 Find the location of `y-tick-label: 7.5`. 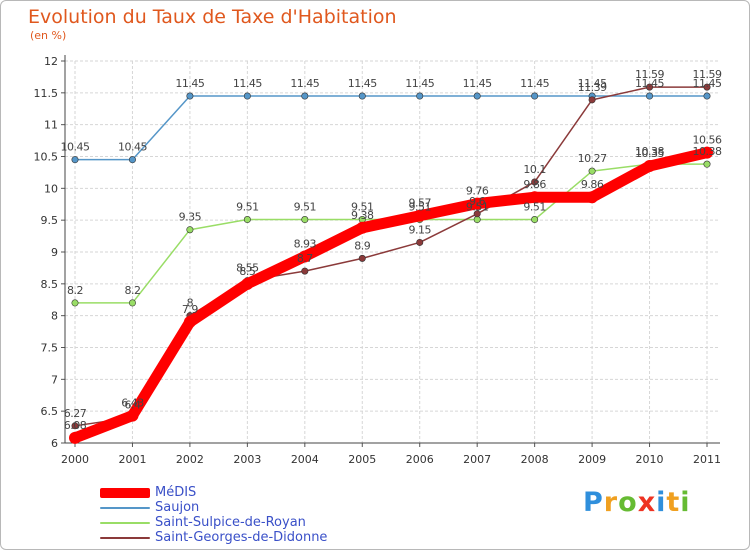

y-tick-label: 7.5 is located at coordinates (50, 348).